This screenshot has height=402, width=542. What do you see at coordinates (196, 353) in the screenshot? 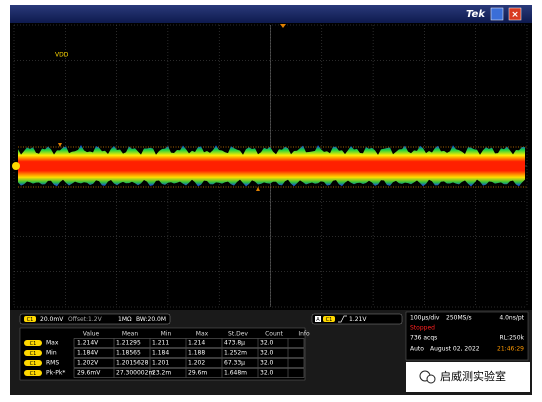
I see `cell: 1.188` at bounding box center [196, 353].